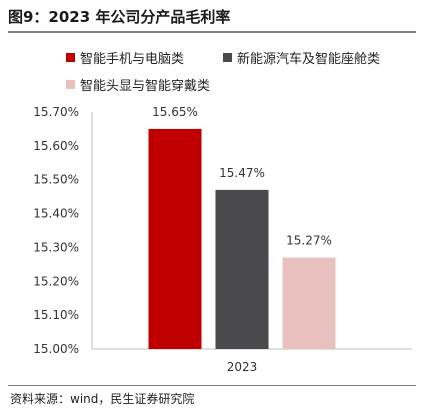 This screenshot has width=424, height=417. I want to click on x-tick-label: 2023, so click(242, 367).